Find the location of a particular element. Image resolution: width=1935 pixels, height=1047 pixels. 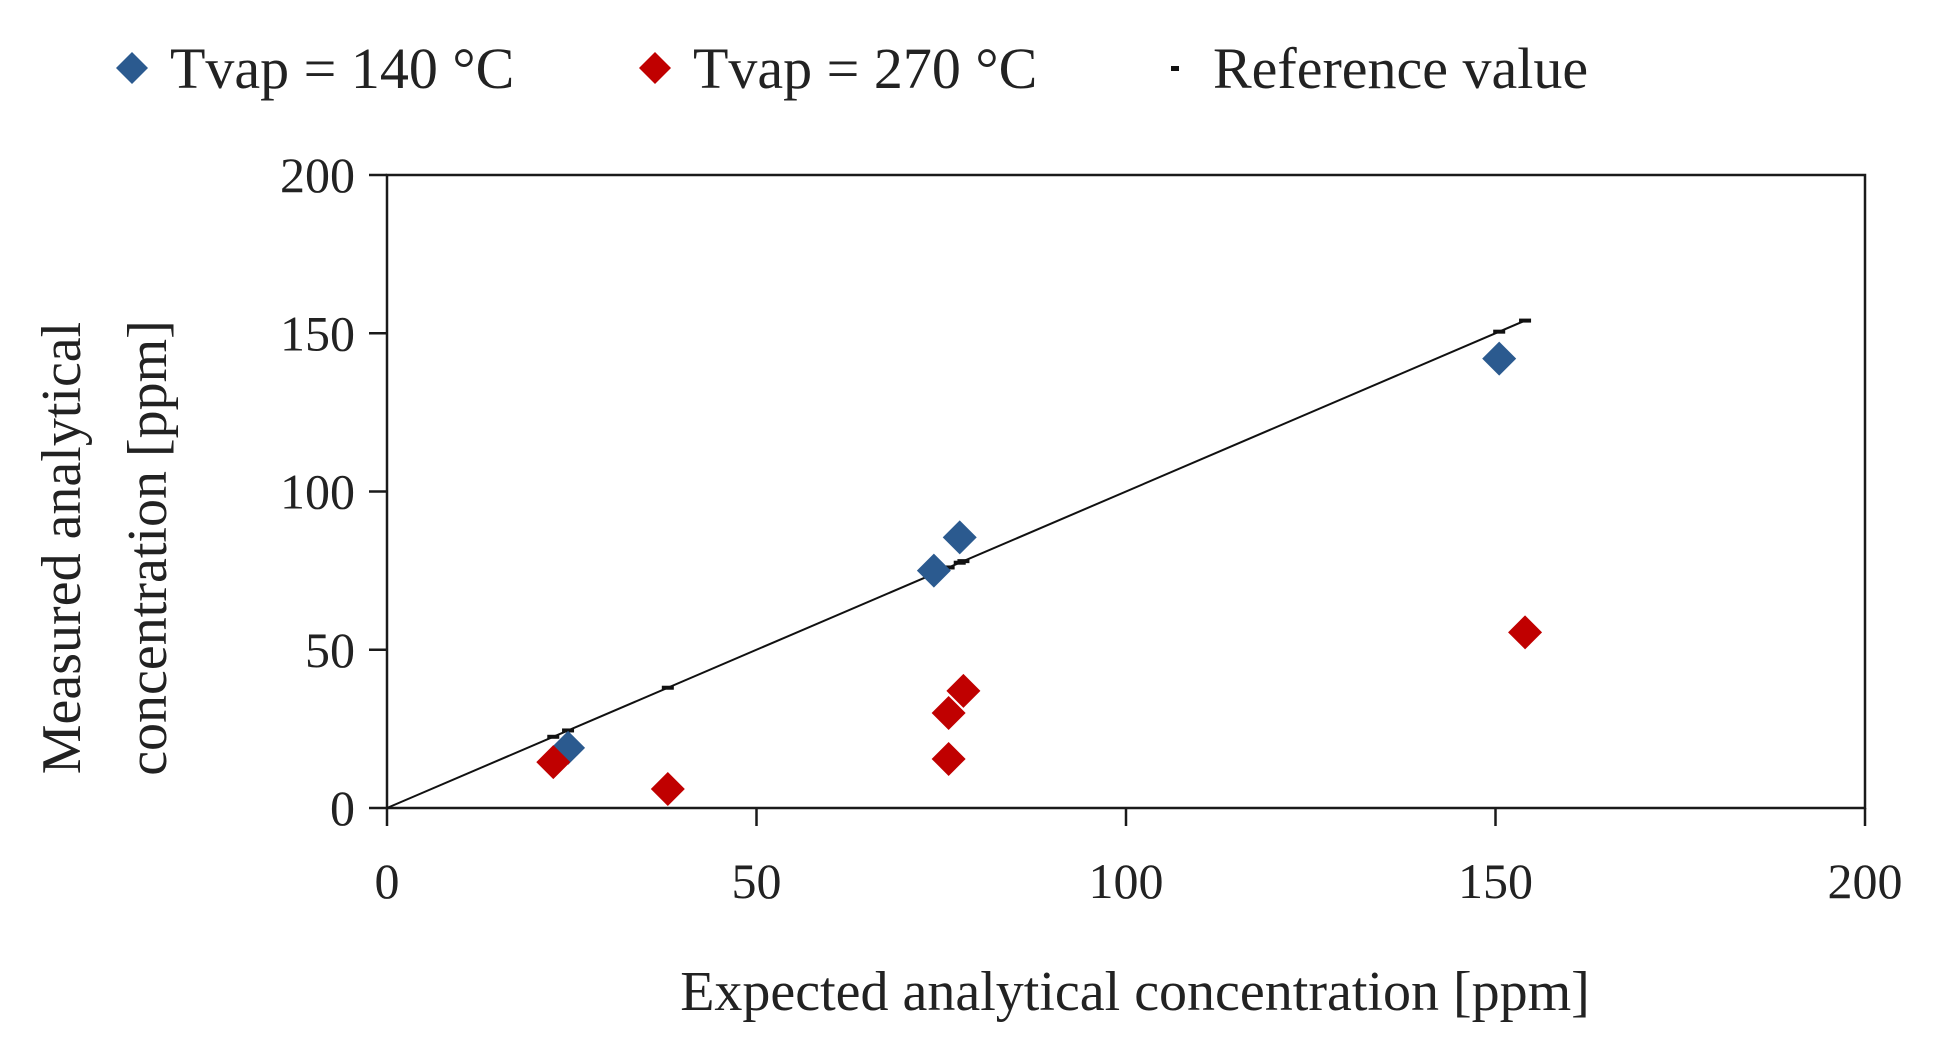

y-axis-title-line-2: concentration [ppm] is located at coordinates (148, 548).